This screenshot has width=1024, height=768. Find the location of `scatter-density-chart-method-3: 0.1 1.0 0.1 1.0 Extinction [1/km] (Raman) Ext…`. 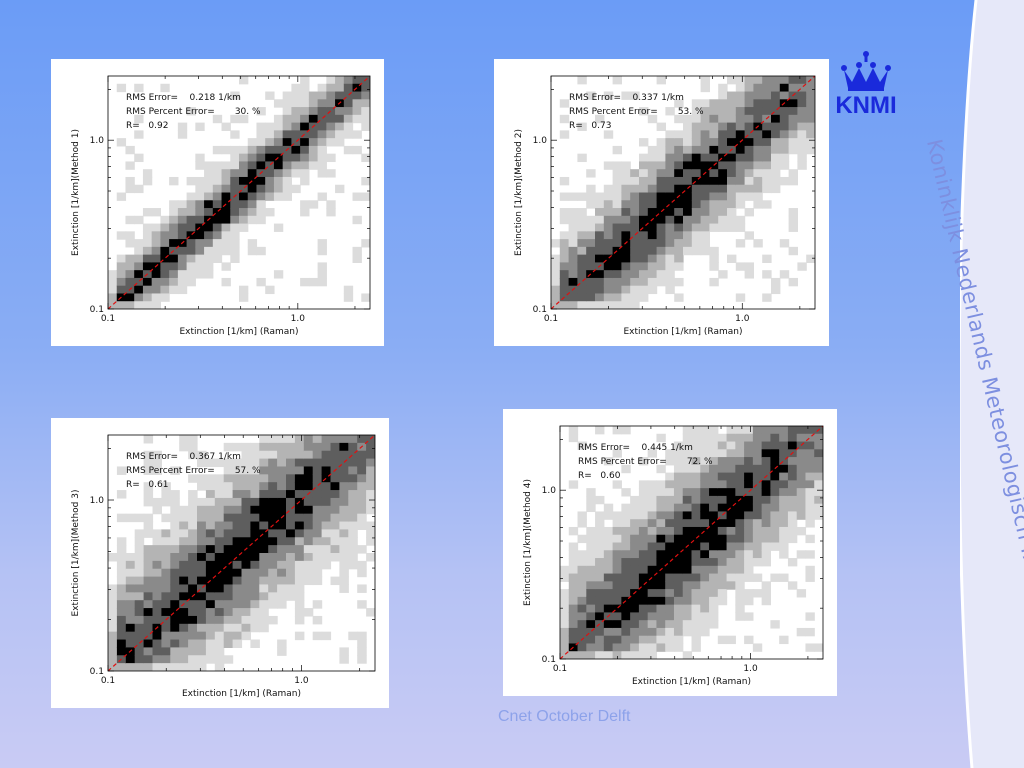

scatter-density-chart-method-3: 0.1 1.0 0.1 1.0 Extinction [1/km] (Raman) Ext… is located at coordinates (223, 566).